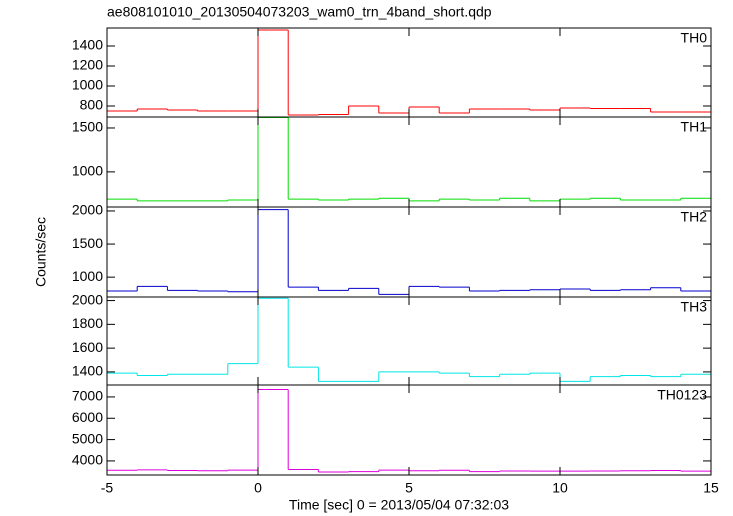 Image resolution: width=733 pixels, height=516 pixels. I want to click on y-tick-label: 5000, so click(87, 438).